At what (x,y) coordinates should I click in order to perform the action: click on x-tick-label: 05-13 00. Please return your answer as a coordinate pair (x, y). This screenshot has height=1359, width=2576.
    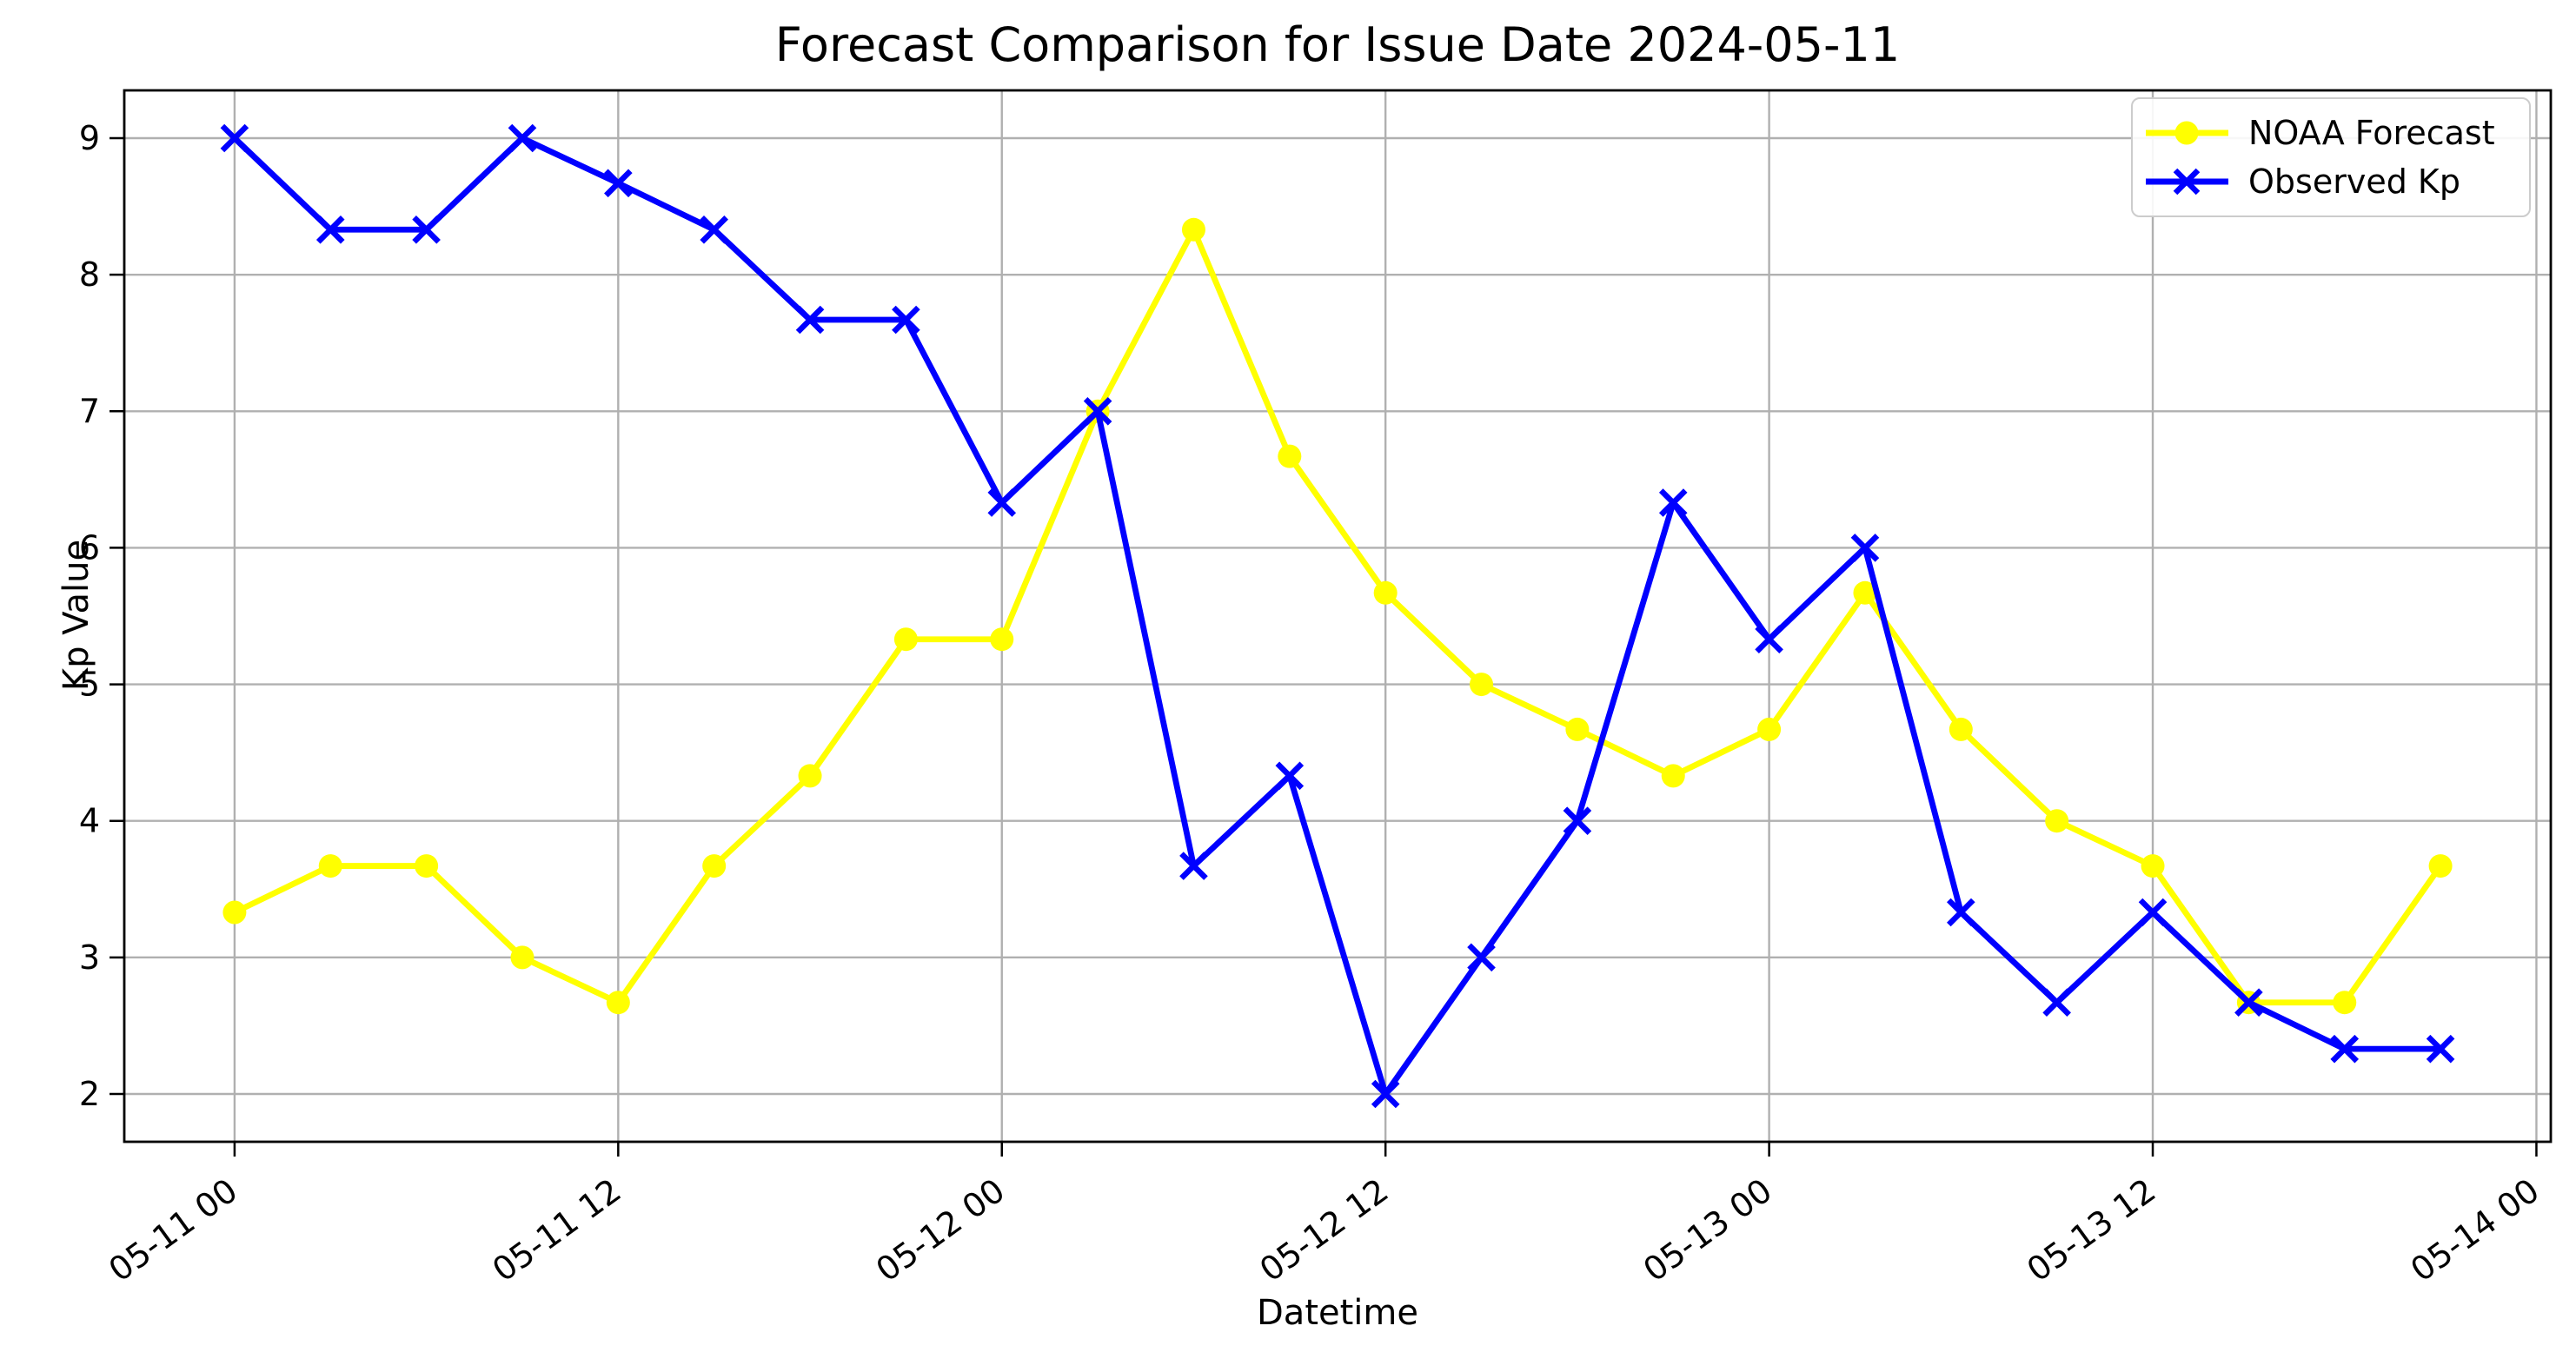
    Looking at the image, I should click on (1708, 1230).